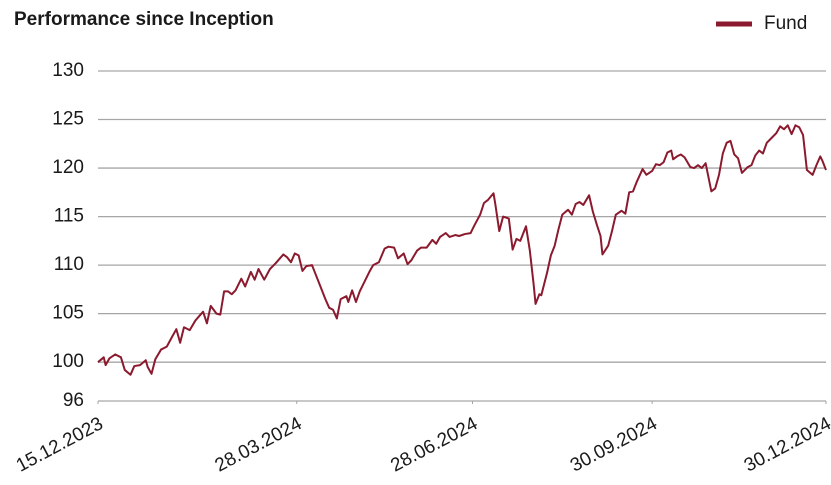  What do you see at coordinates (68, 313) in the screenshot?
I see `y-tick-label: 105` at bounding box center [68, 313].